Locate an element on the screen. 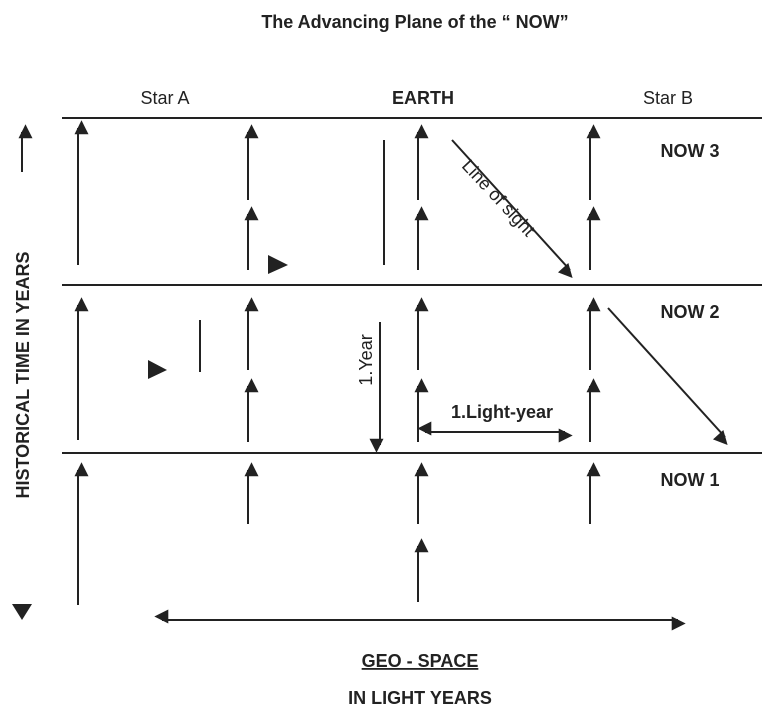  plane-label: NOW 1 is located at coordinates (689, 480).